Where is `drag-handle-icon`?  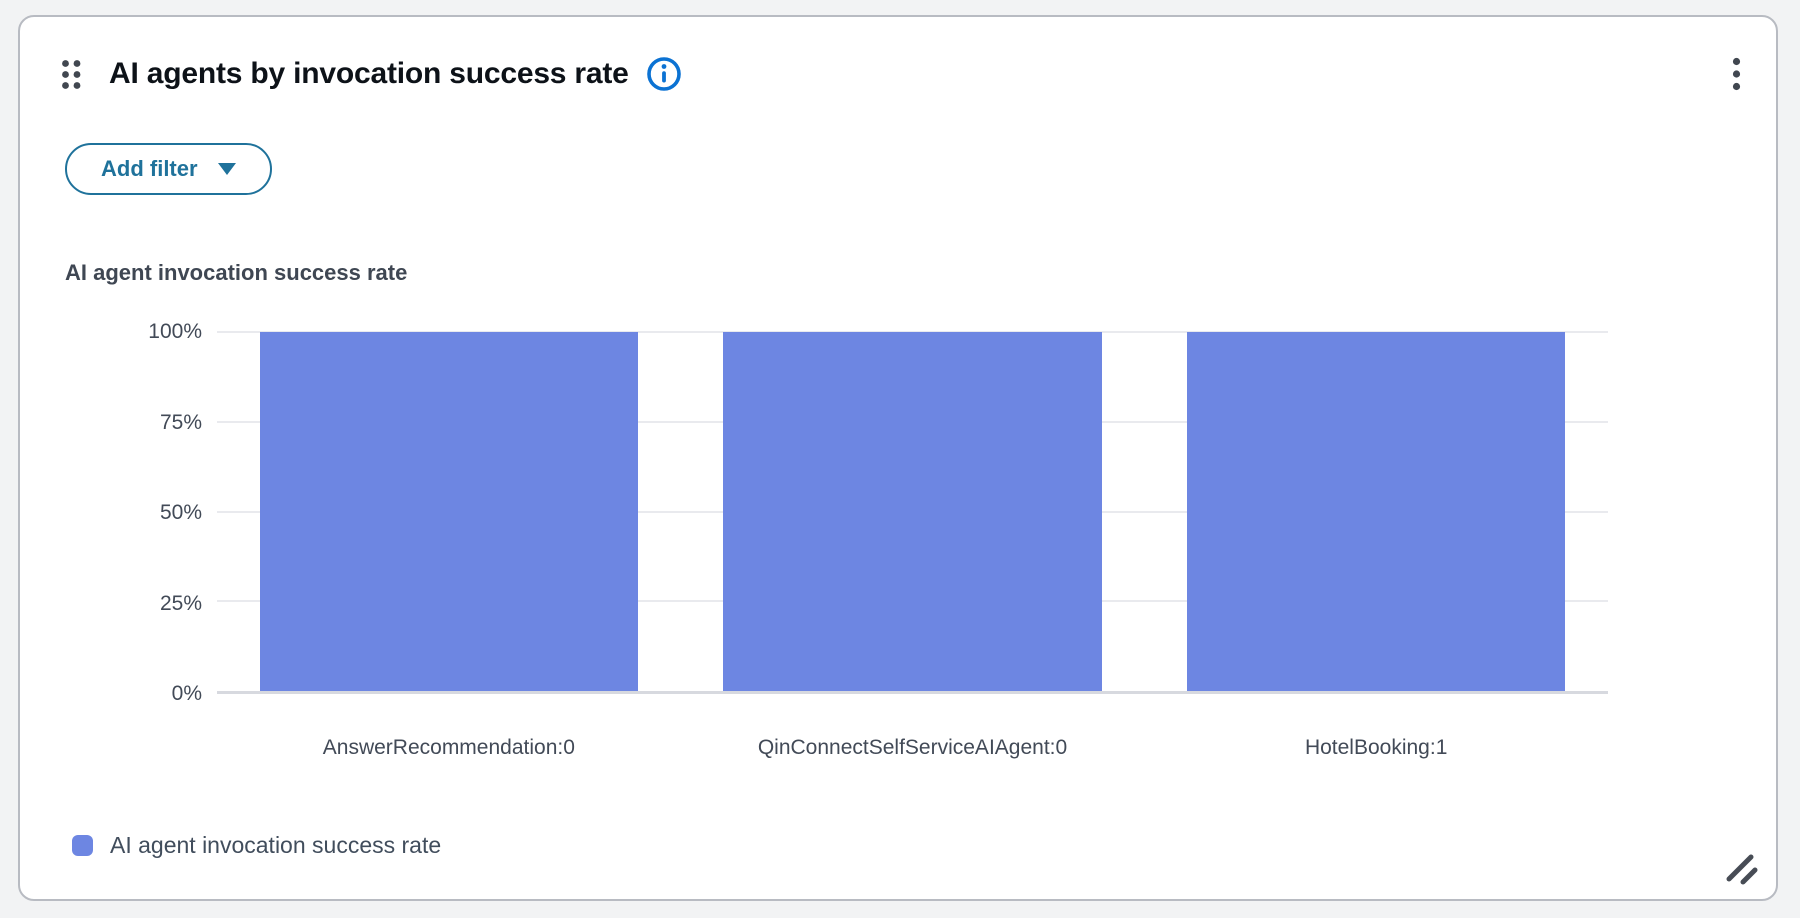
drag-handle-icon is located at coordinates (71, 74).